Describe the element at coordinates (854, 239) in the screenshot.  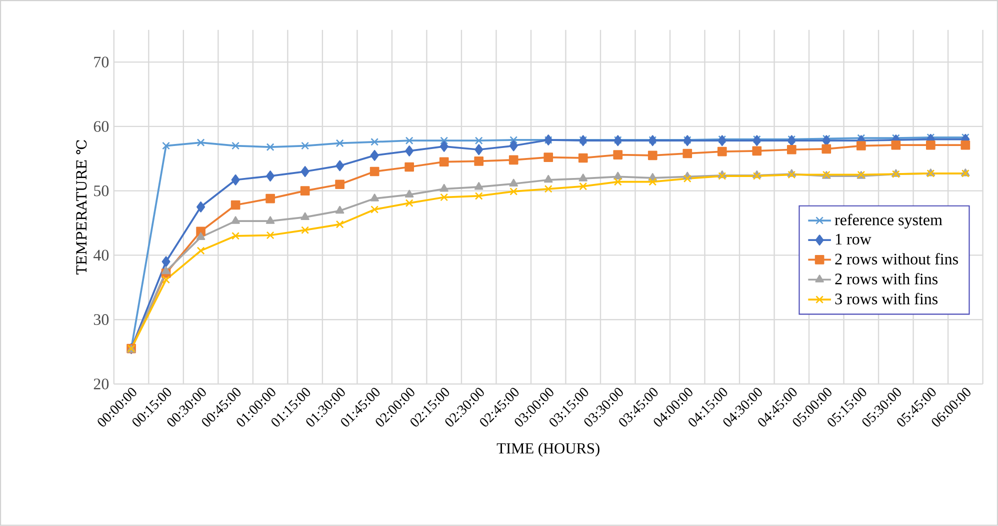
I see `legend-label: 1 row` at that location.